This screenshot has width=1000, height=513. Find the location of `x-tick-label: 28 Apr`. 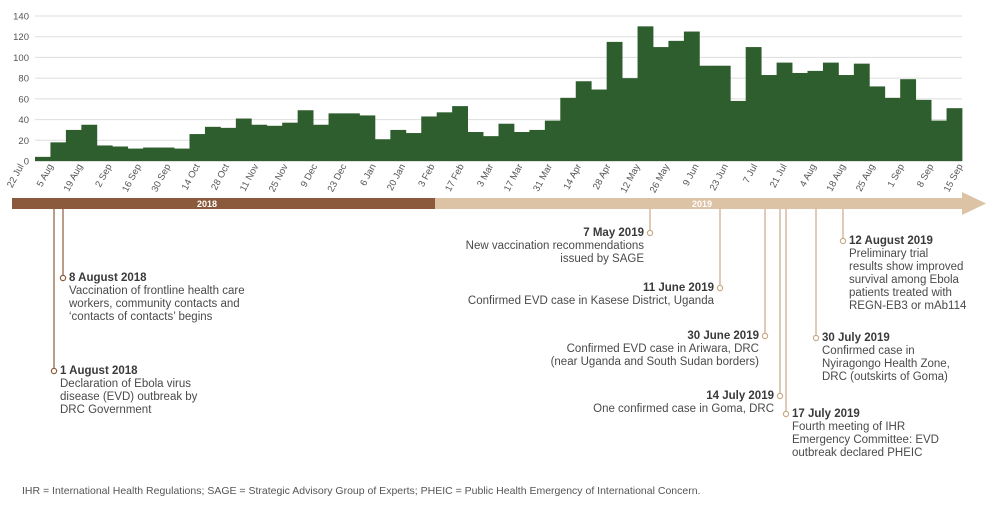

x-tick-label: 28 Apr is located at coordinates (602, 176).